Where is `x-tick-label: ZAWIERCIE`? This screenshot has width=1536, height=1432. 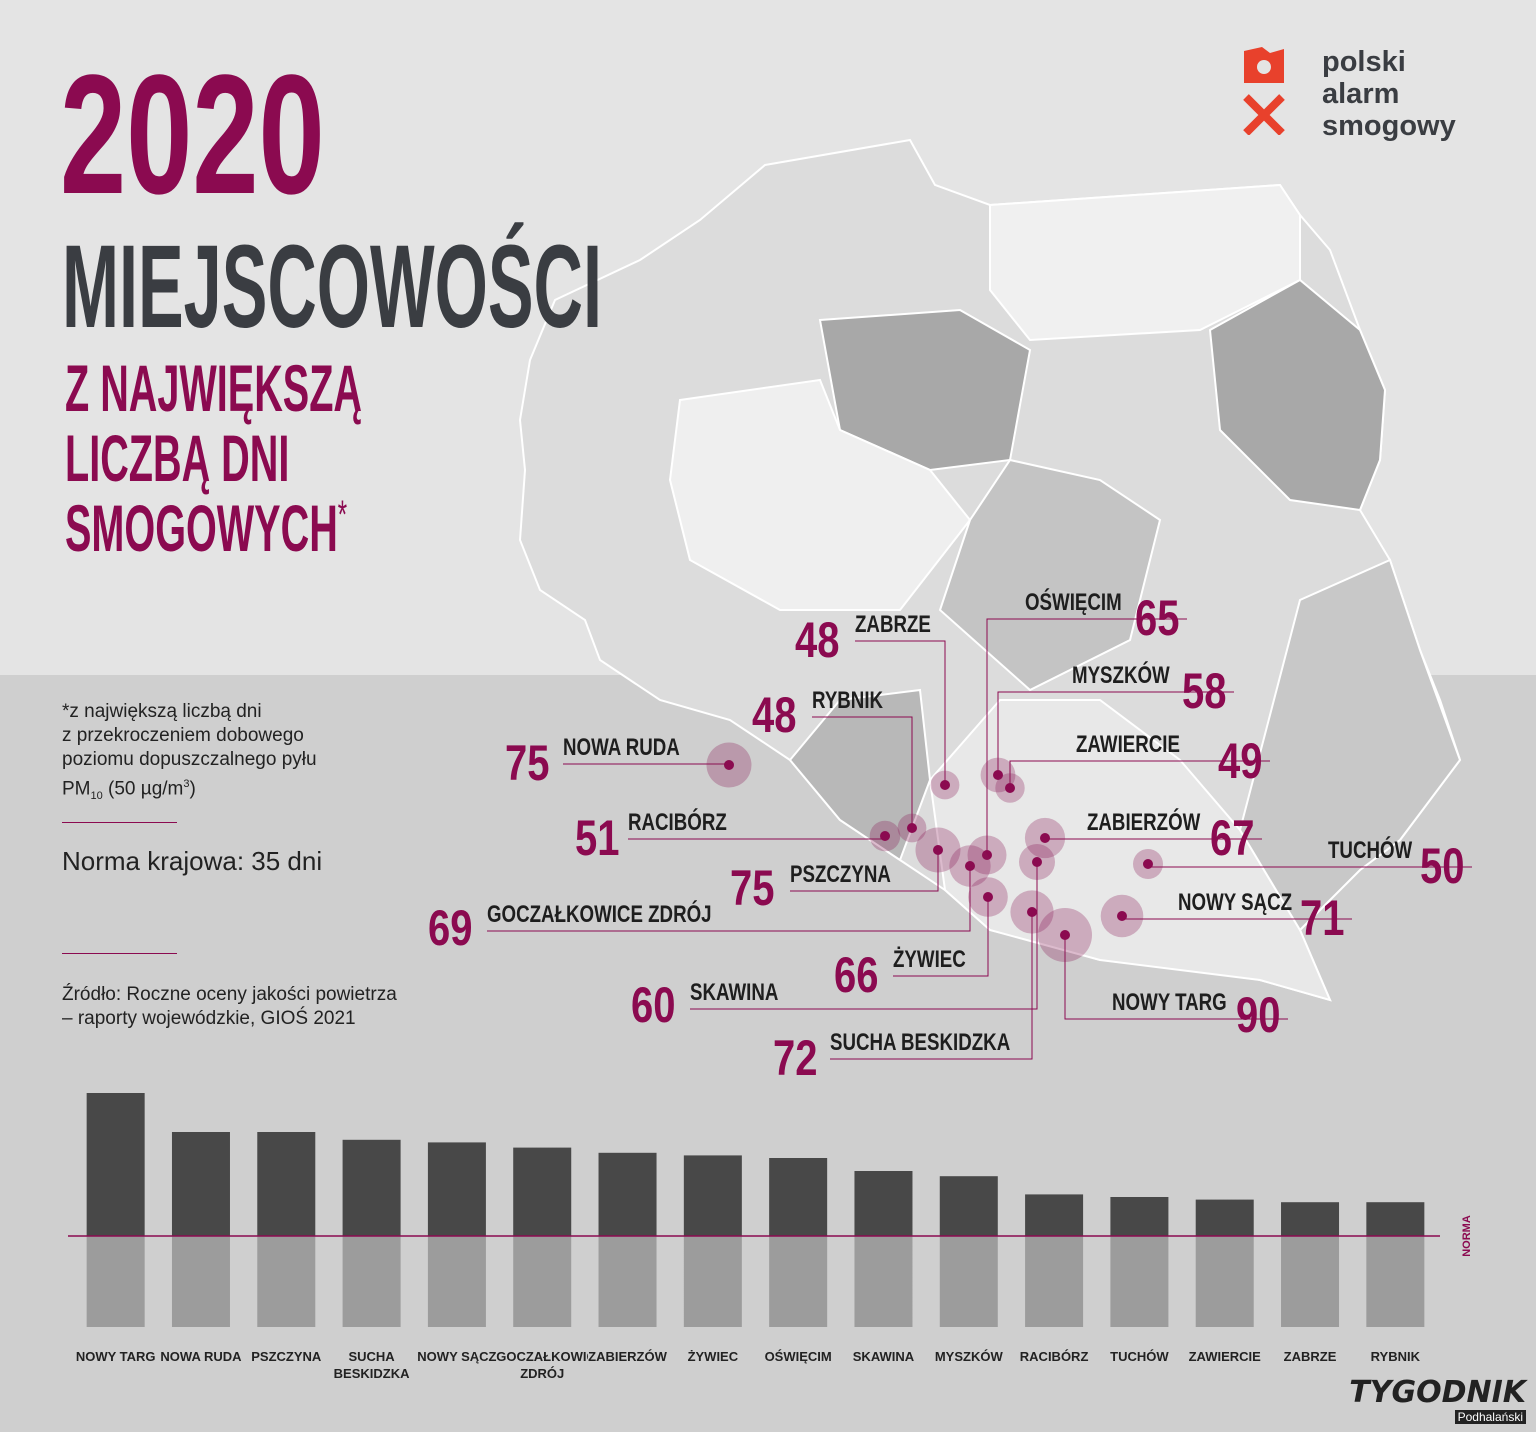
x-tick-label: ZAWIERCIE is located at coordinates (1224, 1356).